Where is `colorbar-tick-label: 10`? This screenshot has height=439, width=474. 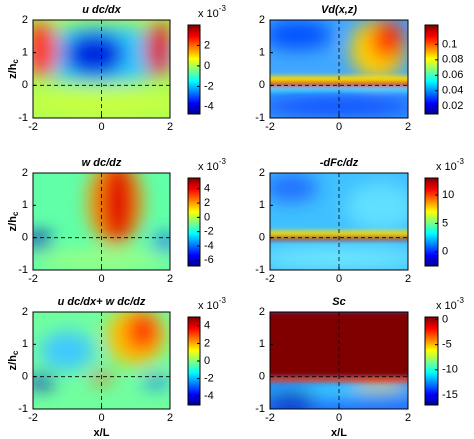
colorbar-tick-label: 10 is located at coordinates (448, 195).